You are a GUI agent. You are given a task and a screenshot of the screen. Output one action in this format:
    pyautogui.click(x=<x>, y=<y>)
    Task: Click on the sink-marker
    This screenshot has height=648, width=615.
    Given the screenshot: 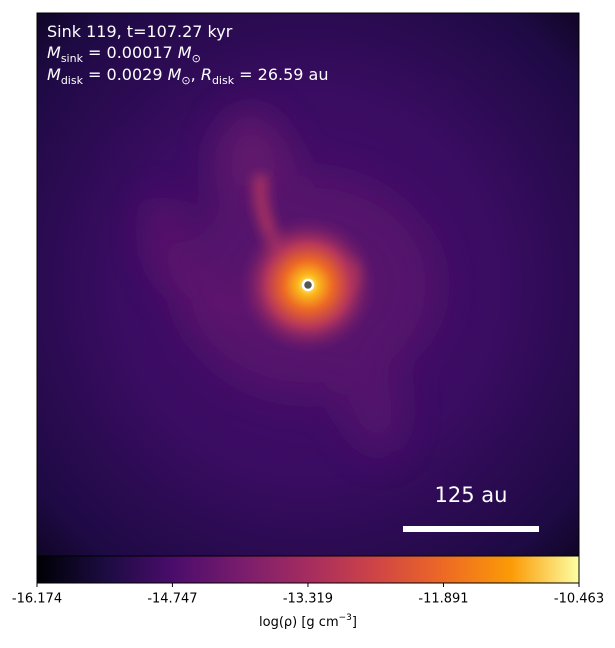 What is the action you would take?
    pyautogui.click(x=308, y=285)
    